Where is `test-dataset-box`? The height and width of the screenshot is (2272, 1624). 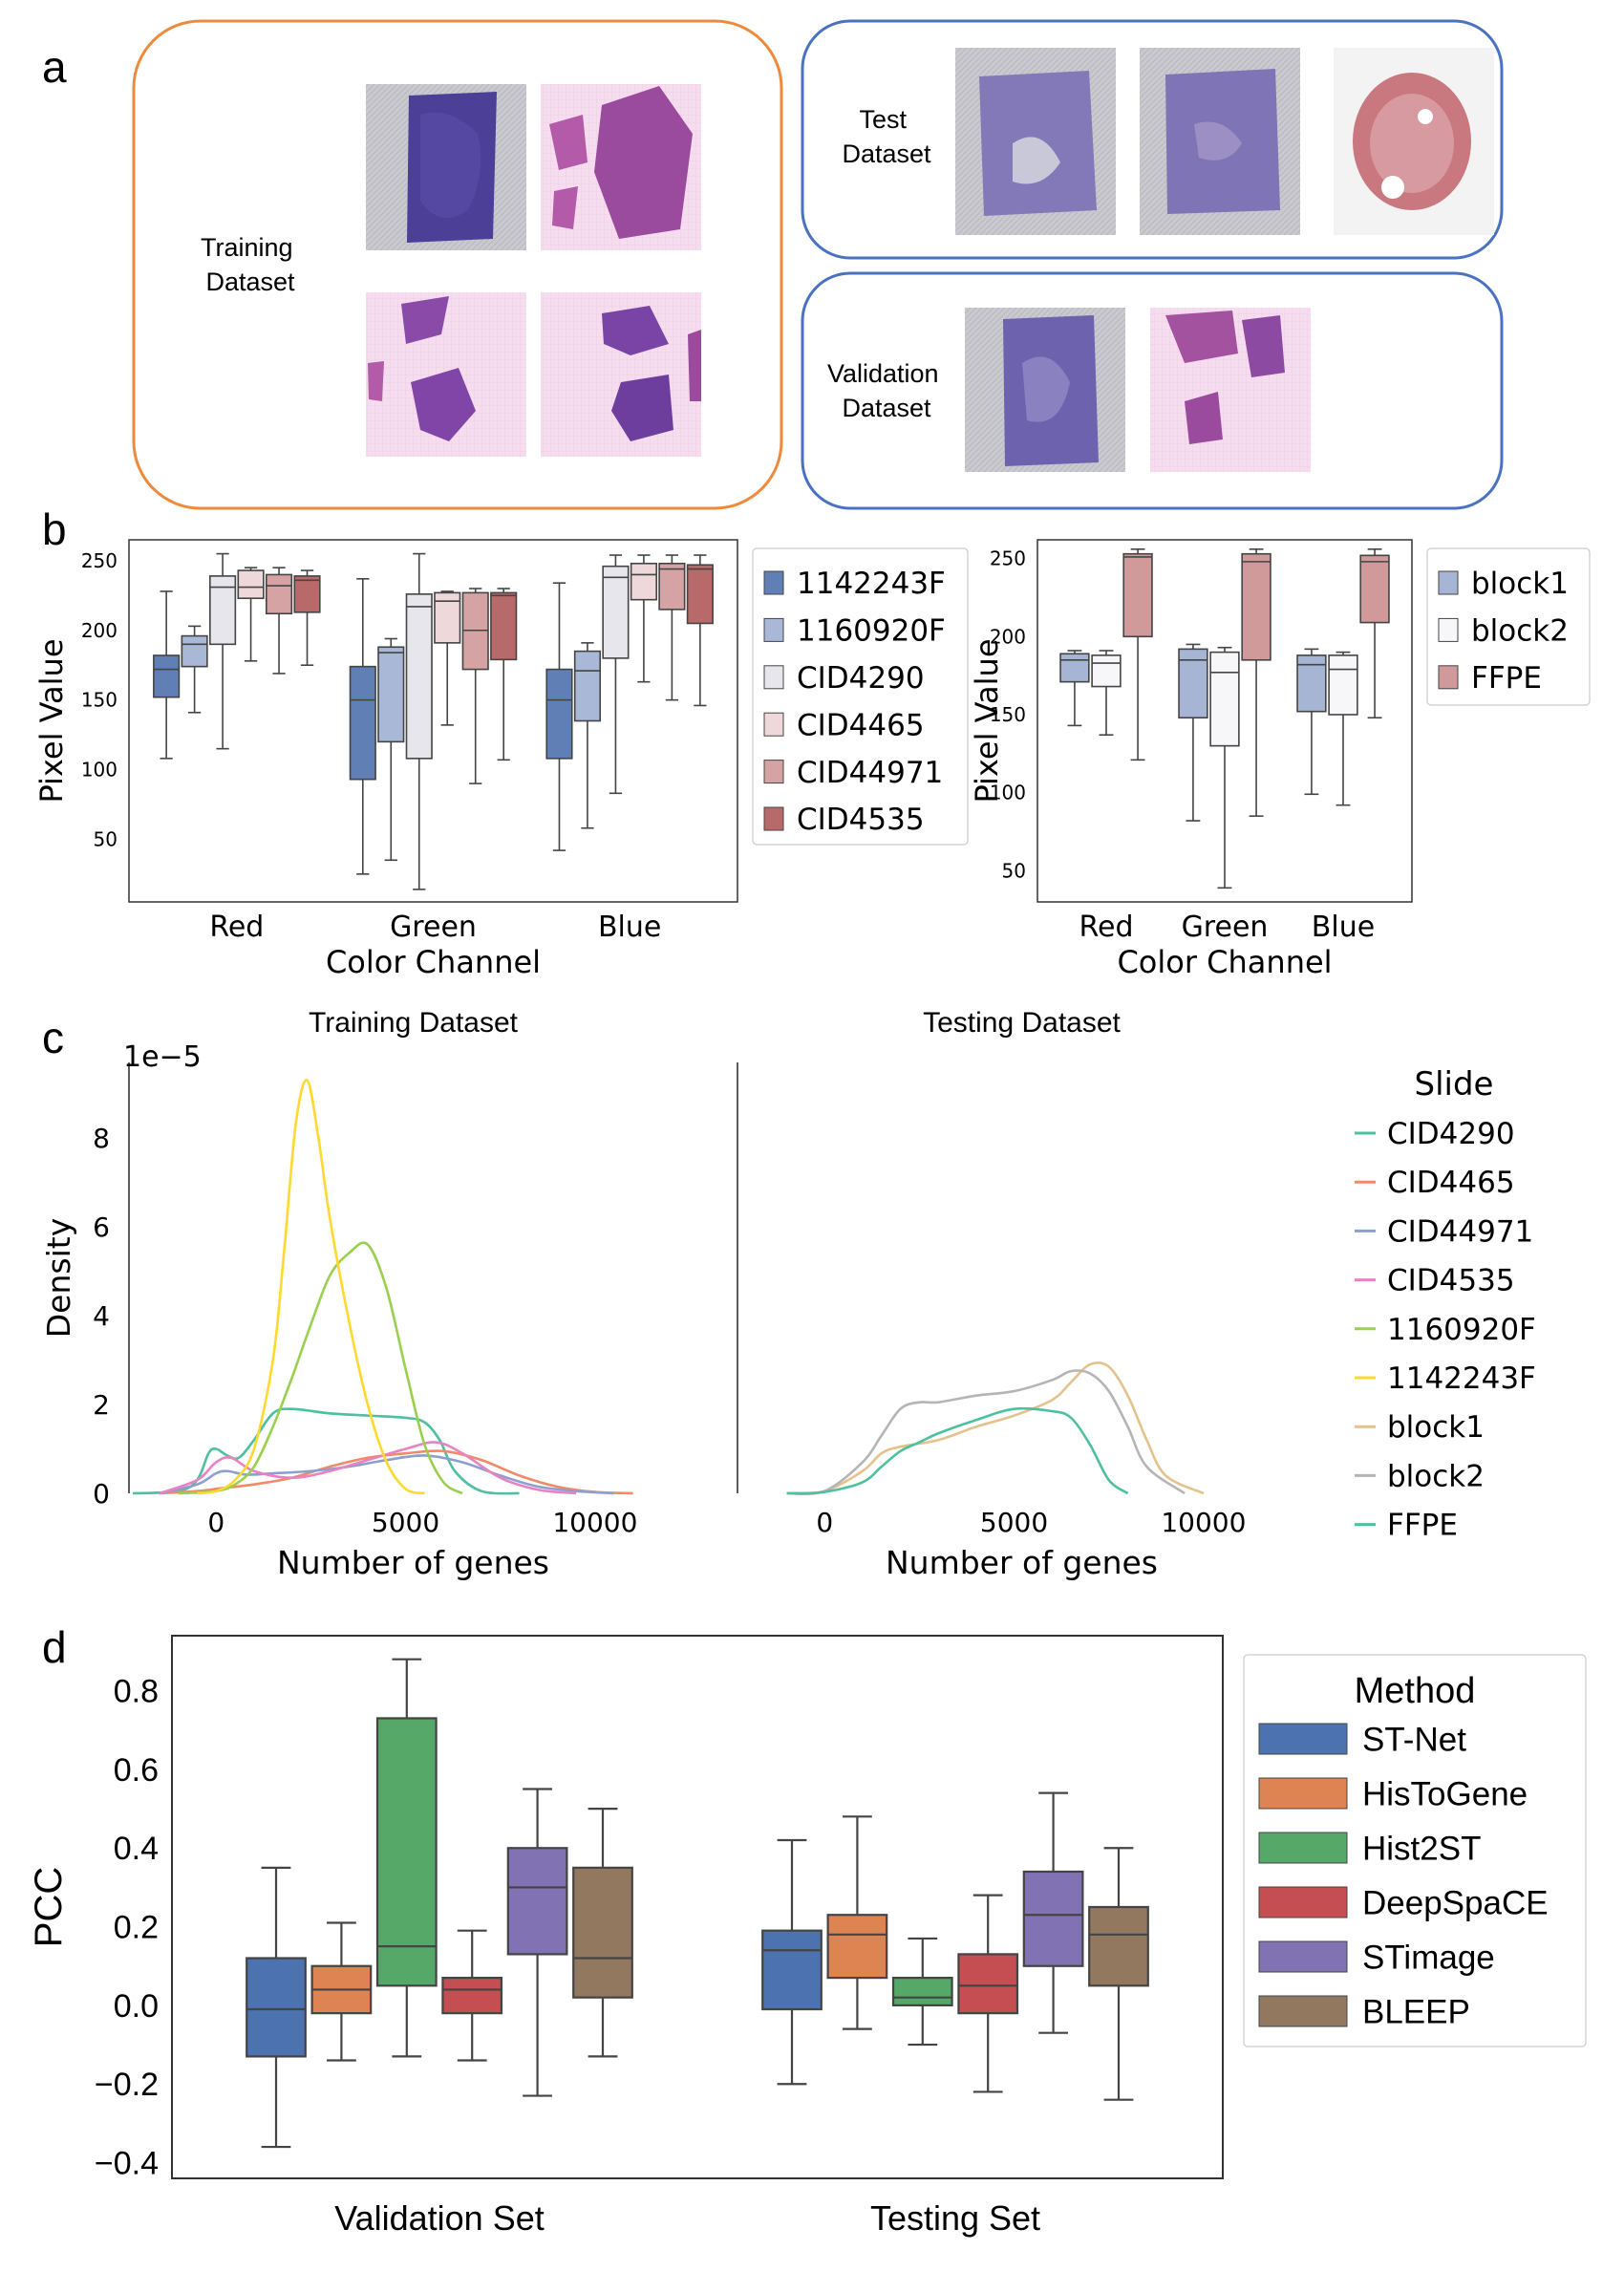
test-dataset-box is located at coordinates (1153, 139).